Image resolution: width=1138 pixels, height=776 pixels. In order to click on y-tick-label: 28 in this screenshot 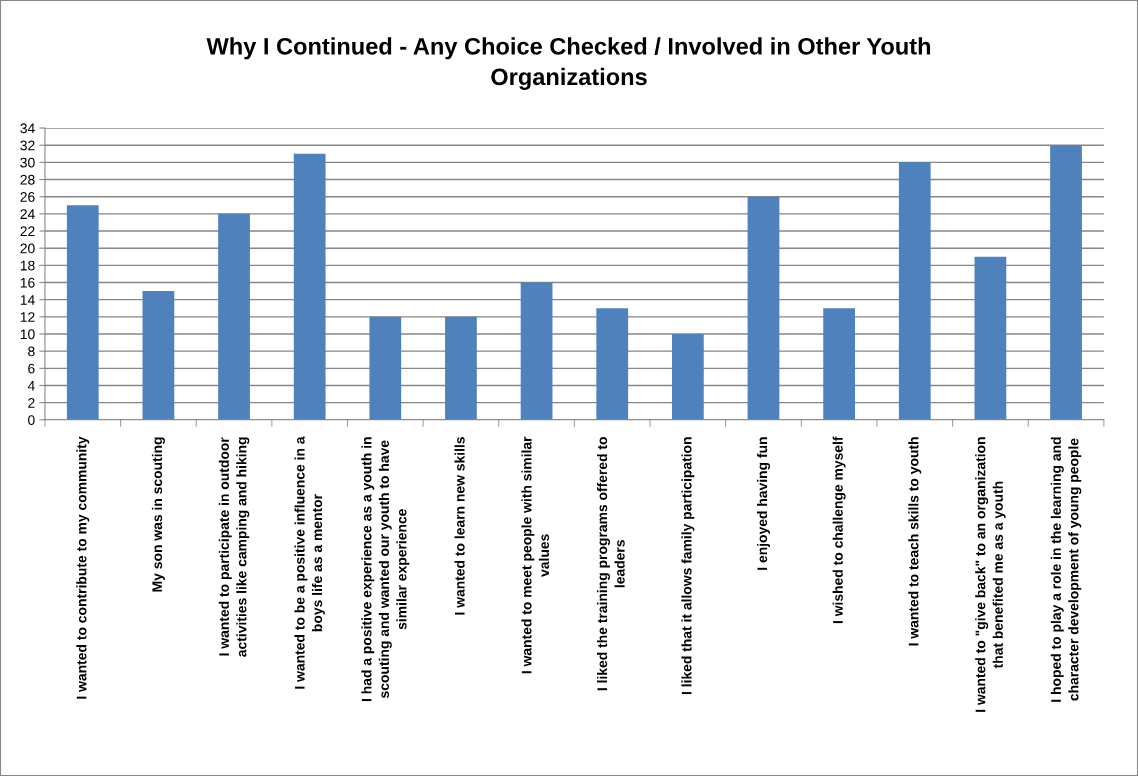, I will do `click(27, 179)`.